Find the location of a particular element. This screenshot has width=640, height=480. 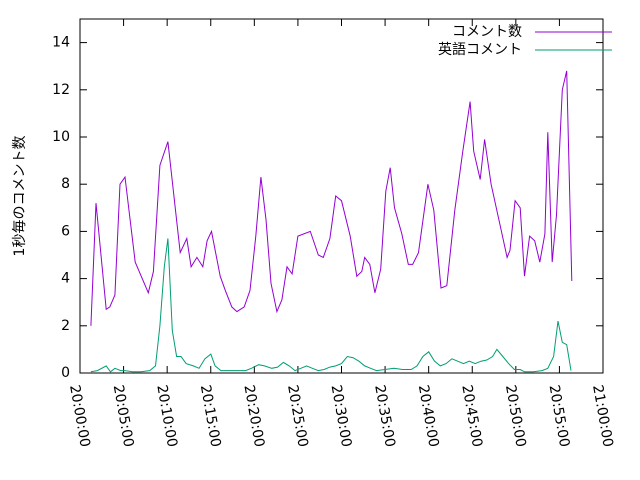

x-tick-label: 20:45:00 is located at coordinates (471, 416).